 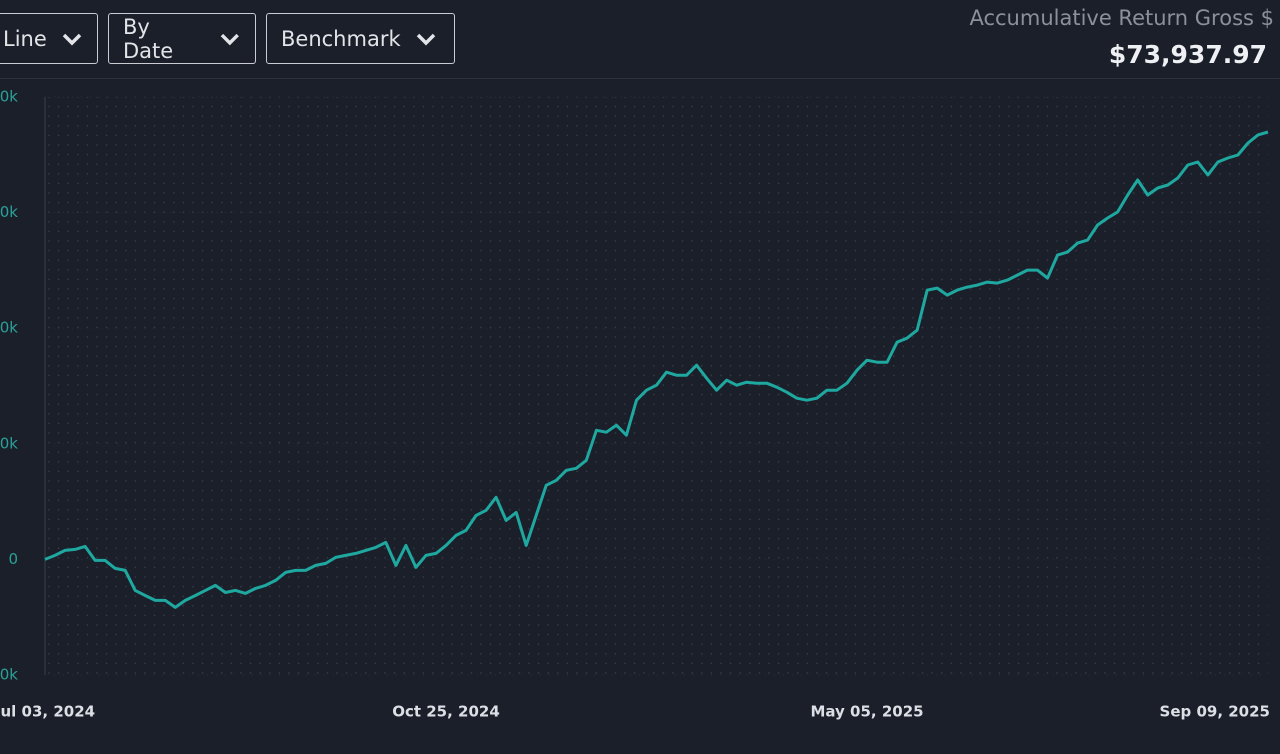 I want to click on x-tick-label: Sep 09, 2025, so click(x=1215, y=712).